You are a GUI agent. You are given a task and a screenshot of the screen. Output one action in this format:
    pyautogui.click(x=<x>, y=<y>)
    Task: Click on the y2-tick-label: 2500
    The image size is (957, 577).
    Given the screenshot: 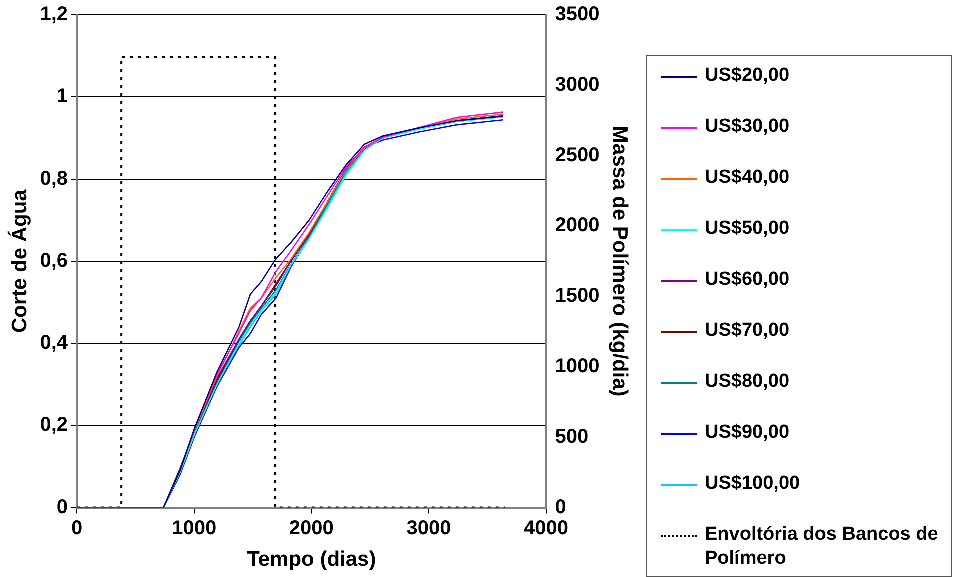 What is the action you would take?
    pyautogui.click(x=577, y=155)
    